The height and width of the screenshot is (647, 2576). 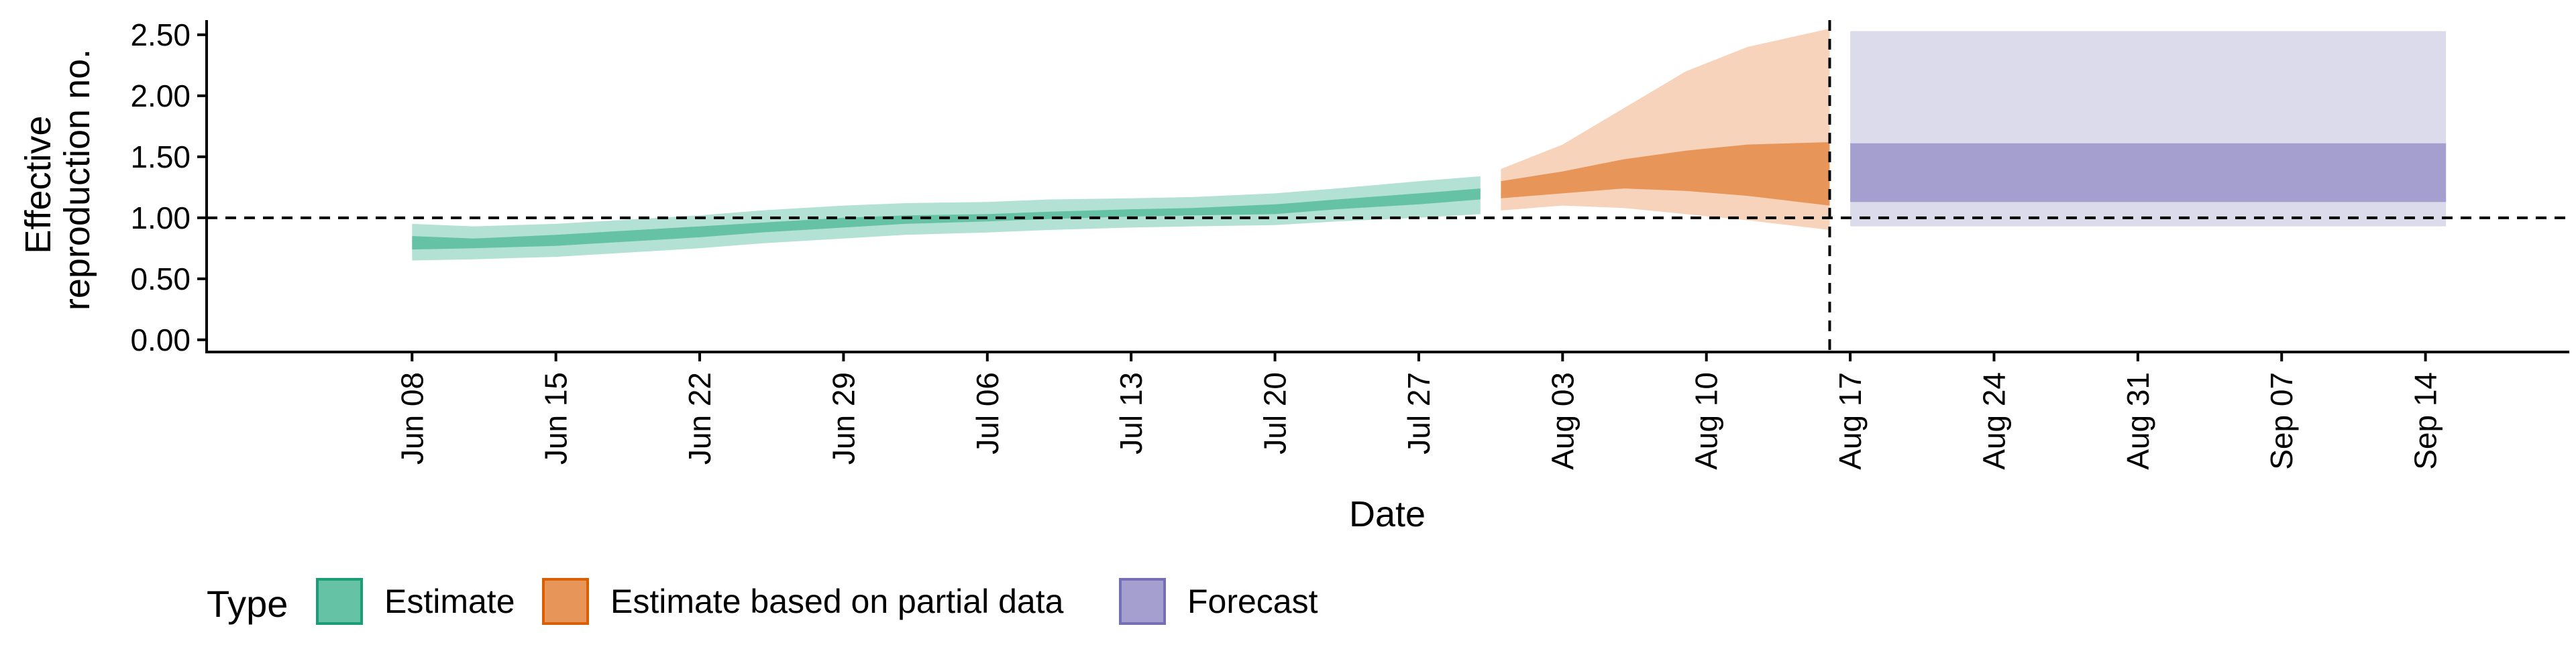 What do you see at coordinates (1142, 602) in the screenshot?
I see `legend-swatch-forecast` at bounding box center [1142, 602].